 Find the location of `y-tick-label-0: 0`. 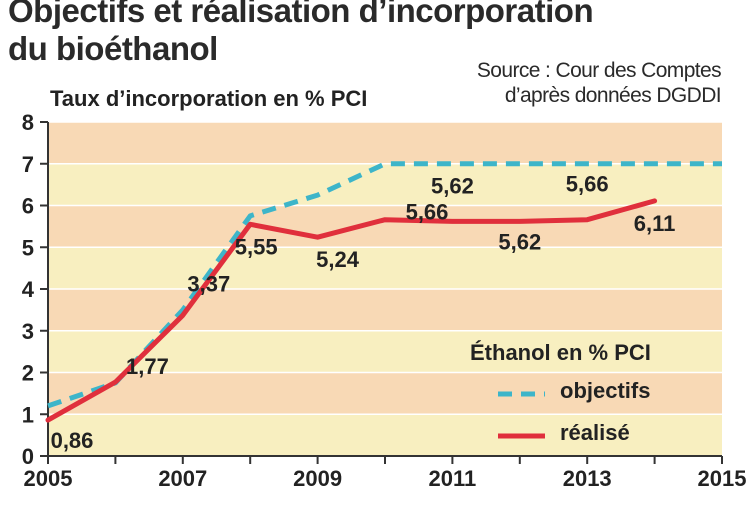

y-tick-label-0: 0 is located at coordinates (28, 456).